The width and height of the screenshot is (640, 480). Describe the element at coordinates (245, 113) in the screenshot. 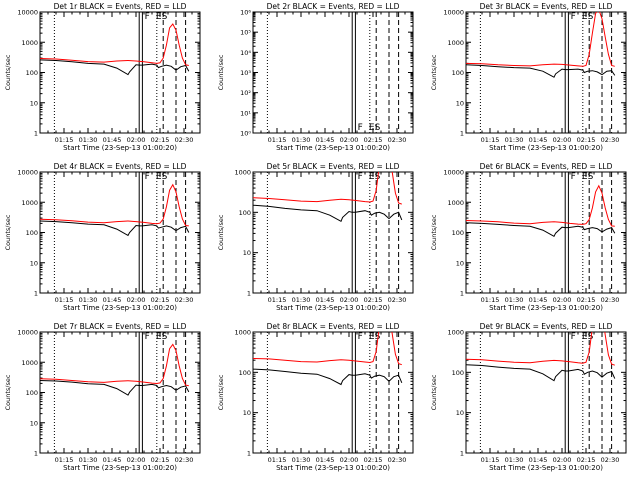

I see `y-tick-label: 10¹` at that location.